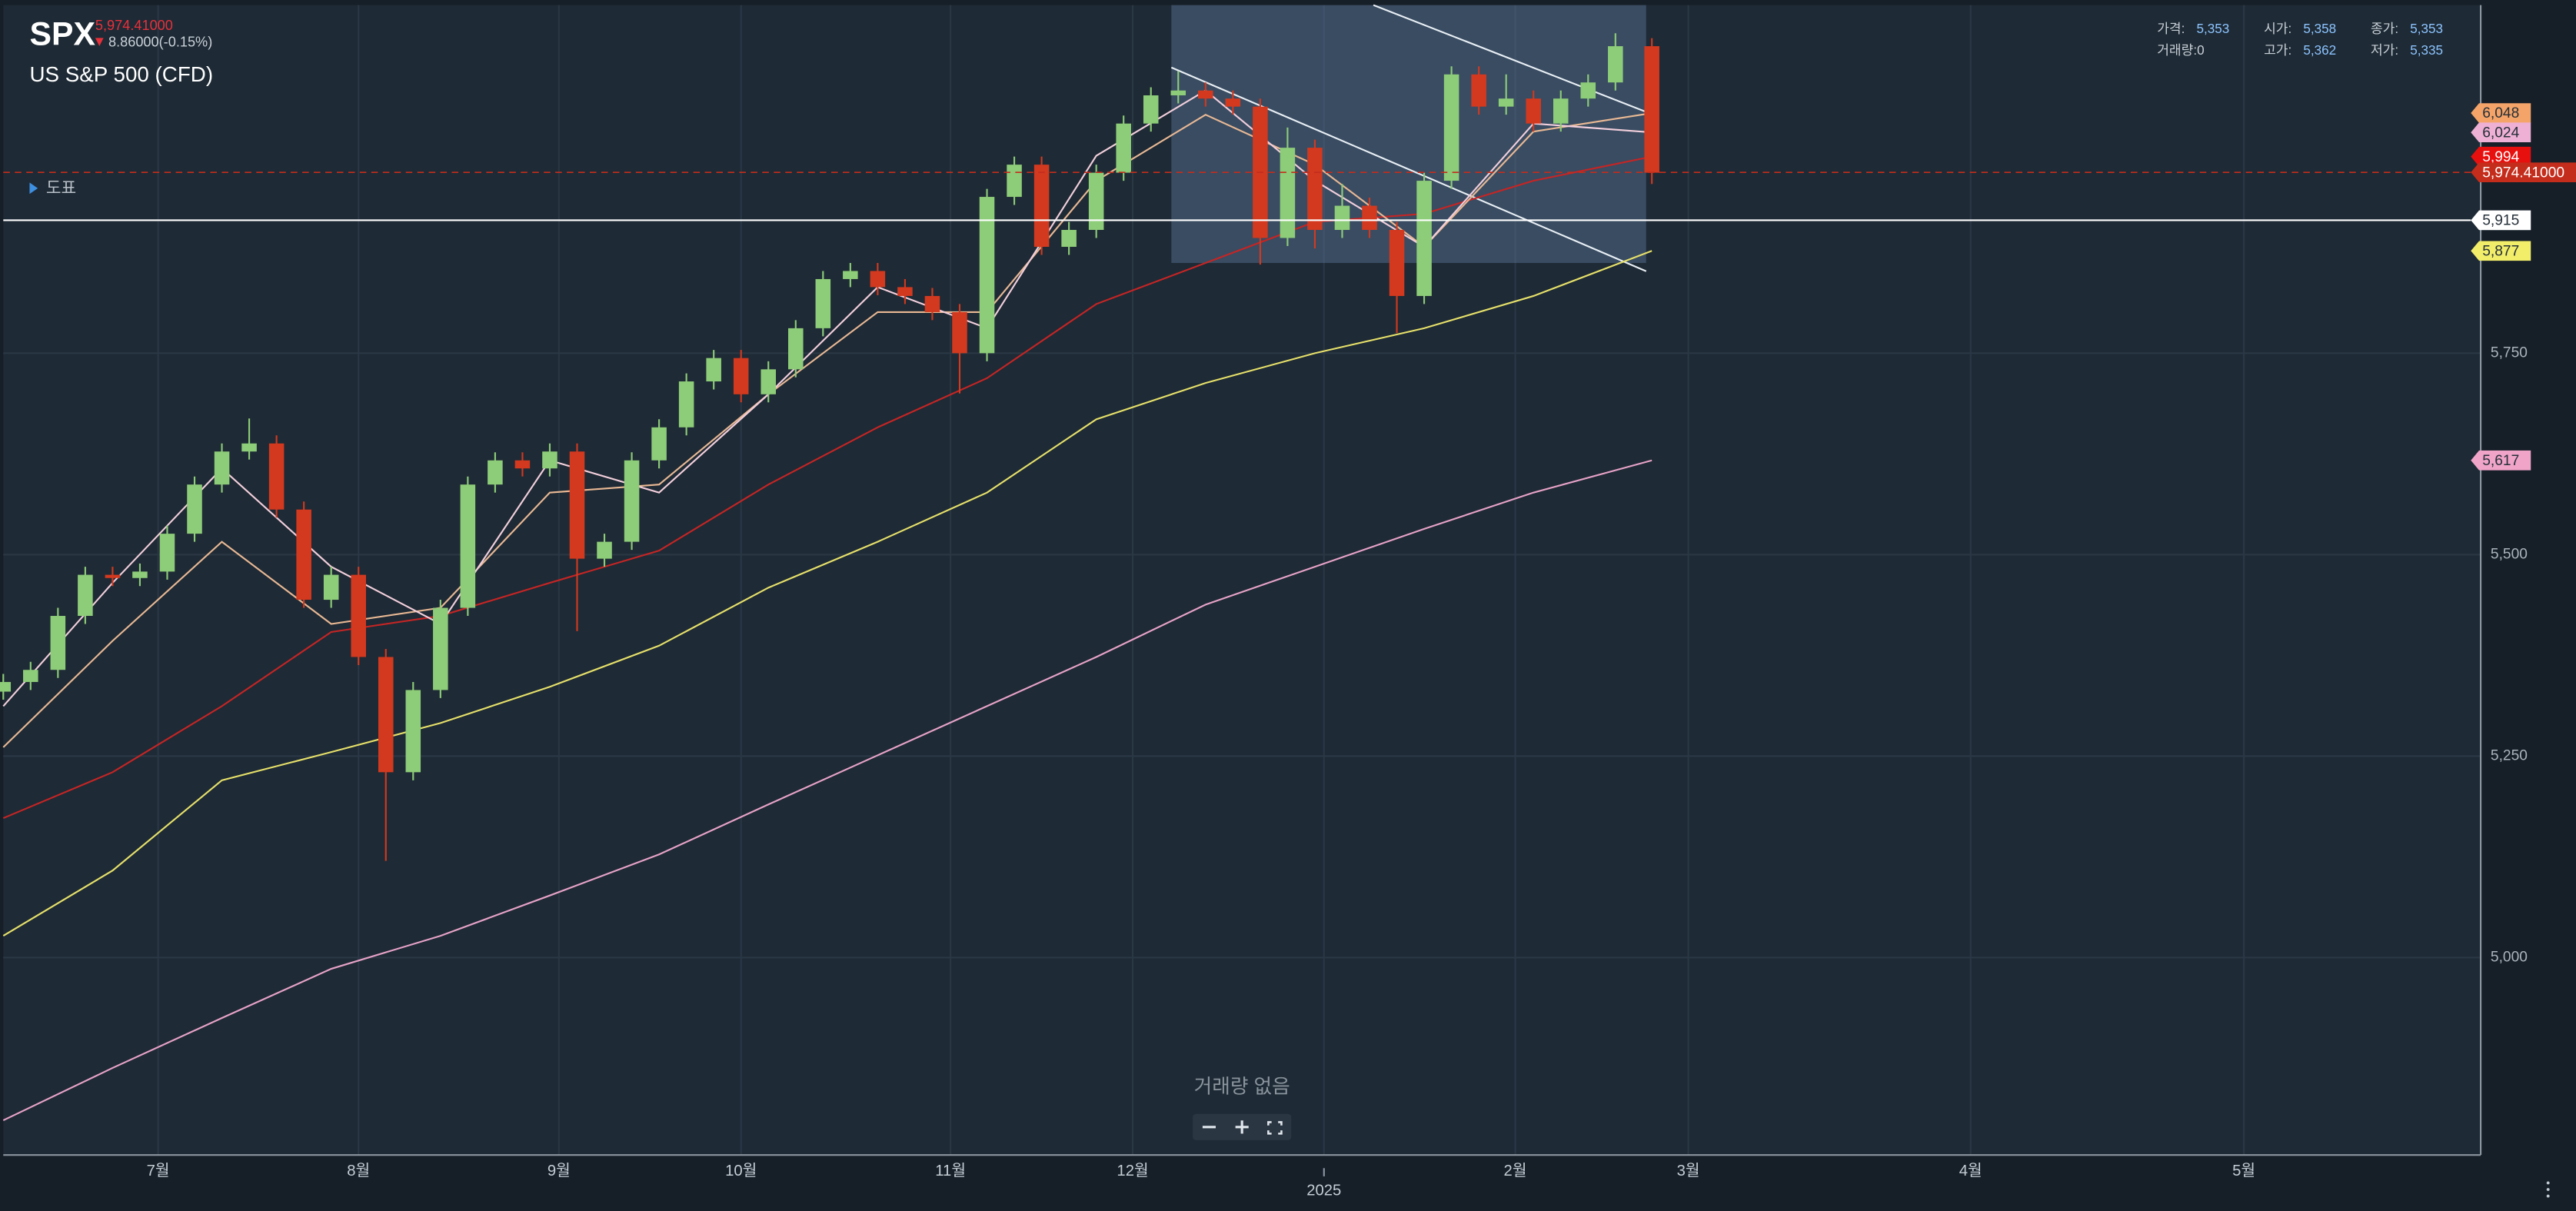 The image size is (2576, 1211). What do you see at coordinates (1133, 1170) in the screenshot?
I see `x-tick-label: 12월` at bounding box center [1133, 1170].